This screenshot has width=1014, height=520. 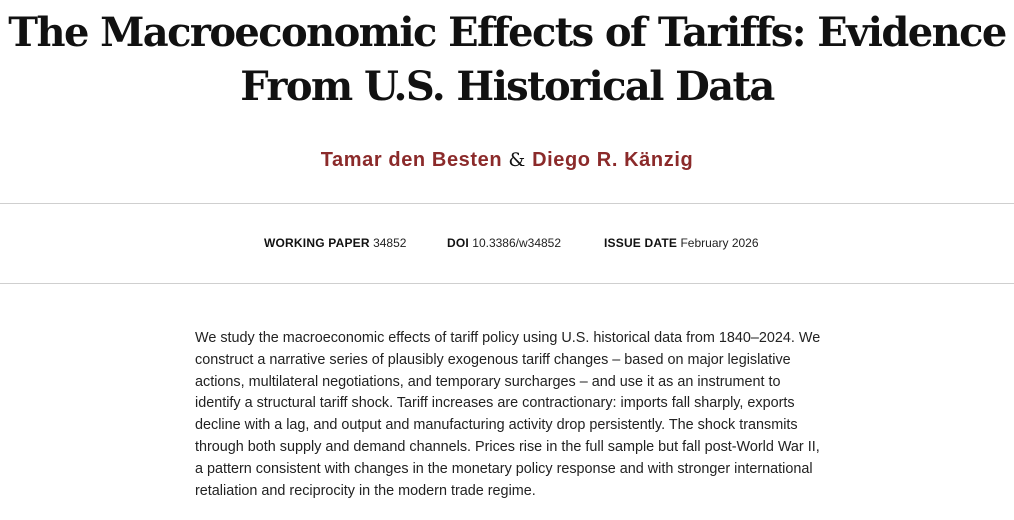 What do you see at coordinates (507, 160) in the screenshot?
I see `author-list: Tamar den Besten & Diego R. Känzig` at bounding box center [507, 160].